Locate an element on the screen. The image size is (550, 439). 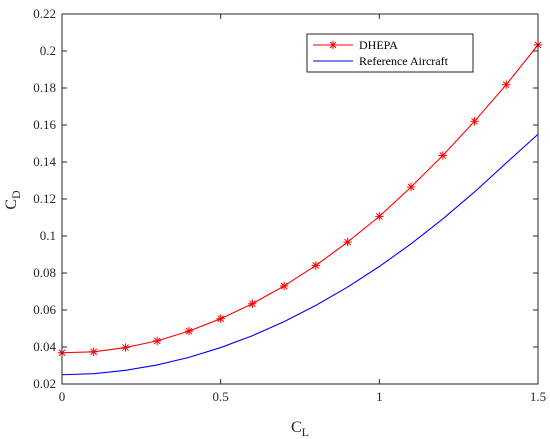
legend-label: DHEPA is located at coordinates (378, 45).